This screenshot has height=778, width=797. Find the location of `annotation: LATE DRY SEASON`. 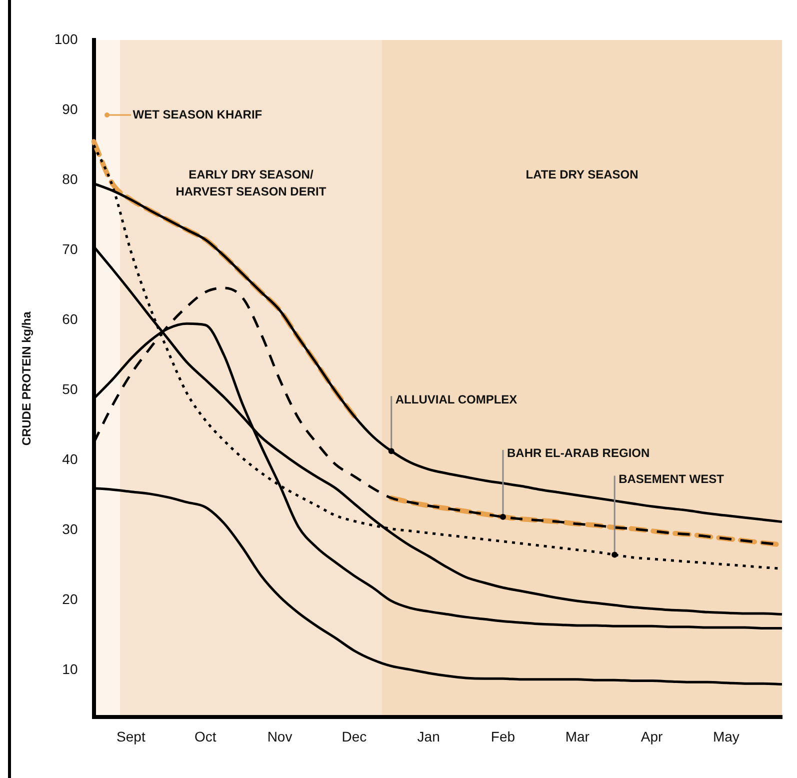

annotation: LATE DRY SEASON is located at coordinates (582, 174).